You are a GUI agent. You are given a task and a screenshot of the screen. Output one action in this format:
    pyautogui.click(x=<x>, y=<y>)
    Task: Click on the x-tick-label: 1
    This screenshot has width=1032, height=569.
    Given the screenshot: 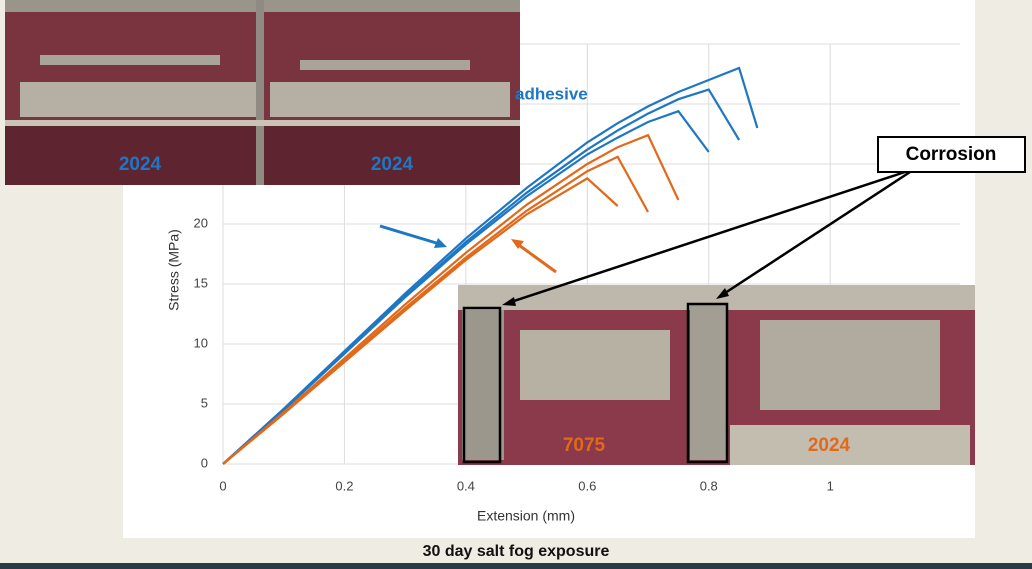 What is the action you would take?
    pyautogui.click(x=830, y=485)
    